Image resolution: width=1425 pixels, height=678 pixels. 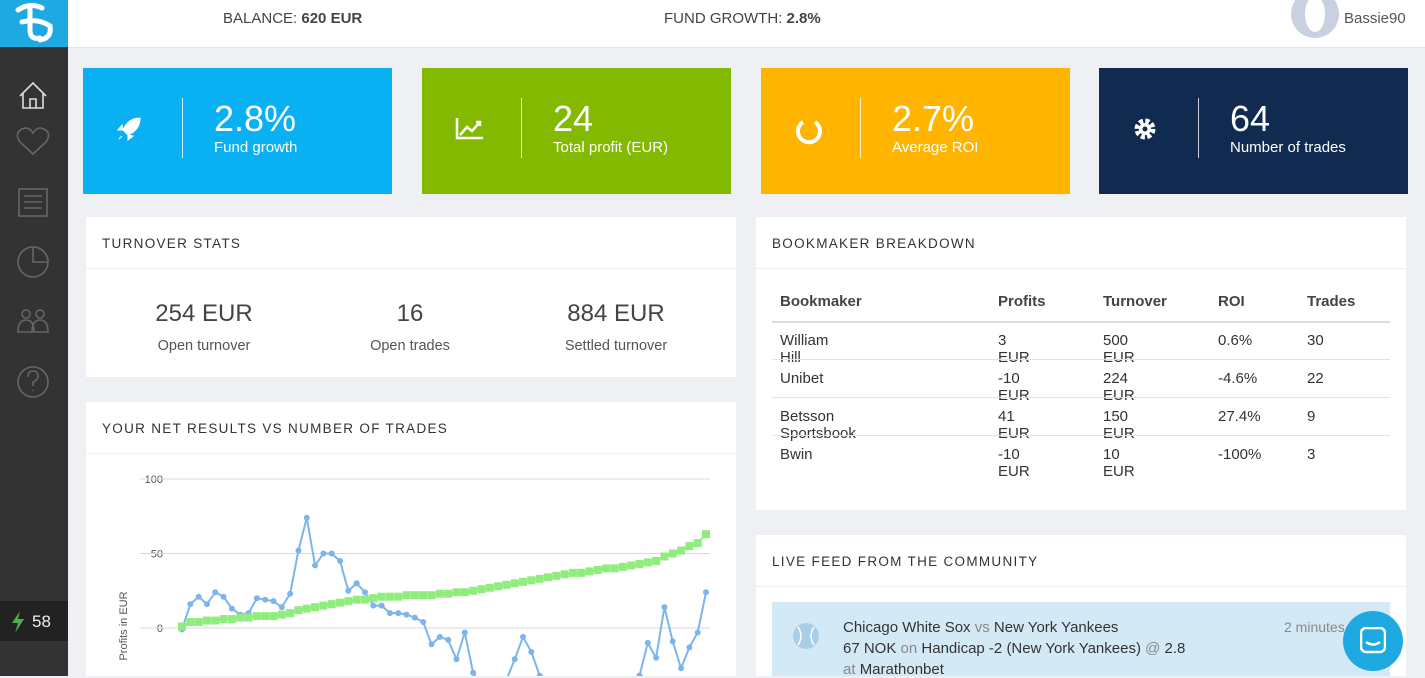 What do you see at coordinates (806, 636) in the screenshot?
I see `baseball-icon` at bounding box center [806, 636].